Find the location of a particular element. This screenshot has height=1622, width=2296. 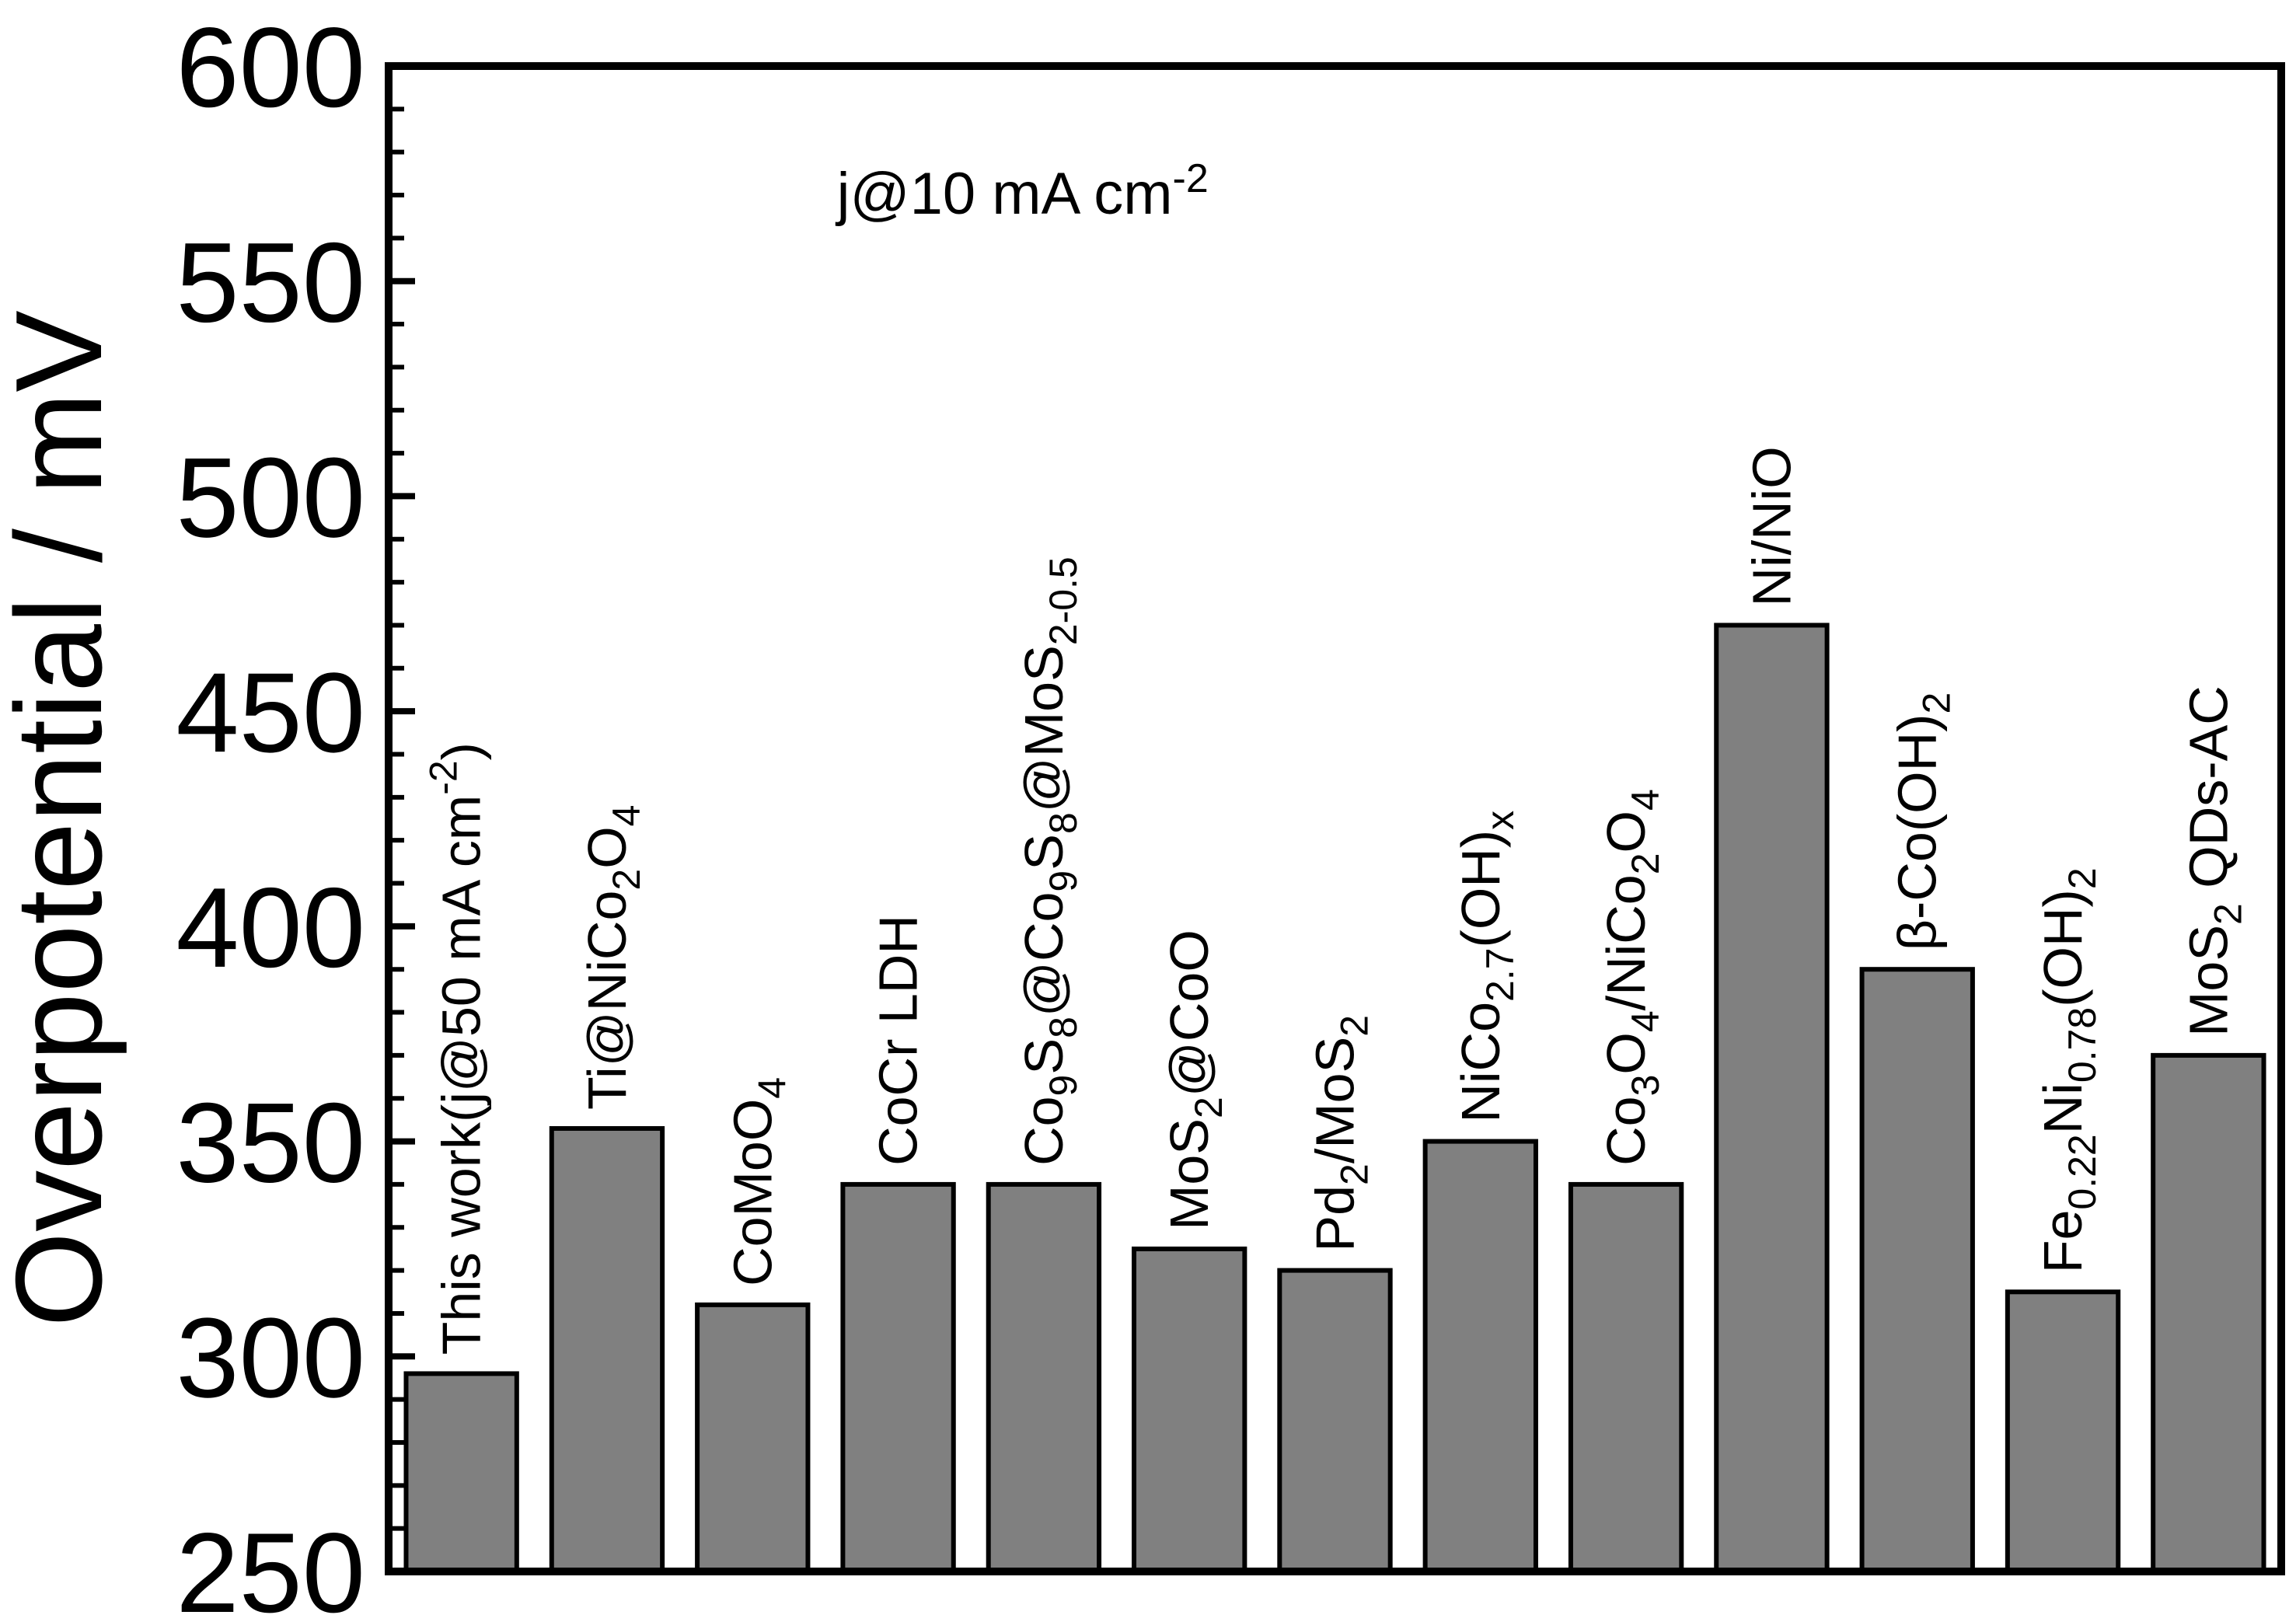

bar-label-cocr-ldh: CoCr LDH is located at coordinates (899, 1040).